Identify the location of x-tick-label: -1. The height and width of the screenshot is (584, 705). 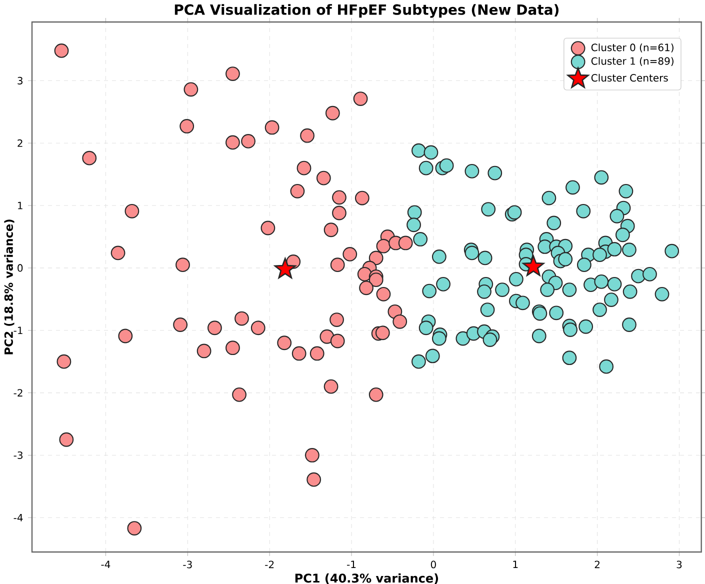
(351, 564).